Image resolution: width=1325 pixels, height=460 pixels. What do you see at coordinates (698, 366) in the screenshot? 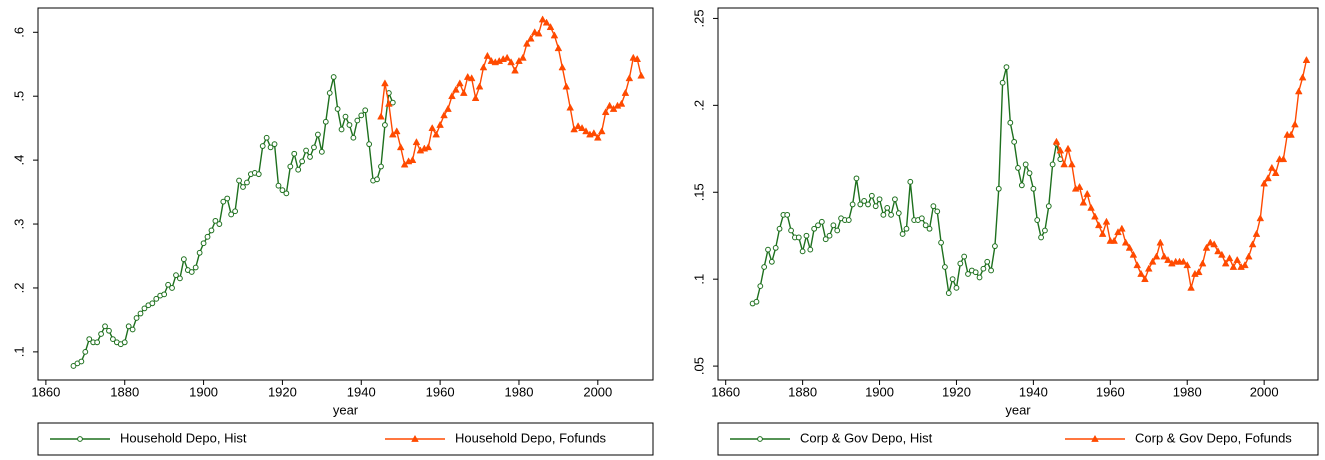
I see `y-tick-label: .05` at bounding box center [698, 366].